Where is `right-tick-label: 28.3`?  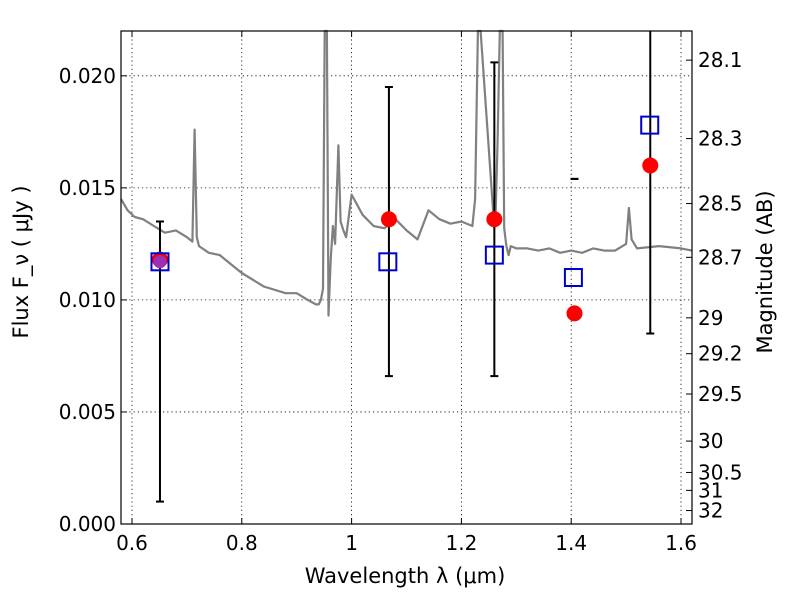
right-tick-label: 28.3 is located at coordinates (720, 139).